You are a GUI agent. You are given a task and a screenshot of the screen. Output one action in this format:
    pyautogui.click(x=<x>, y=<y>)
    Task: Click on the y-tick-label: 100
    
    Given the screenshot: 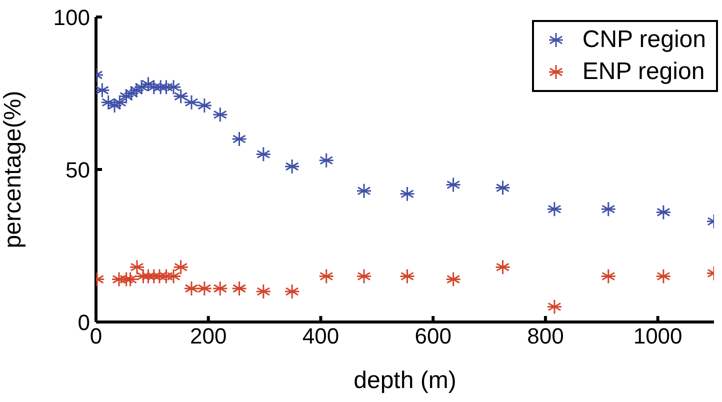 What is the action you would take?
    pyautogui.click(x=71, y=17)
    